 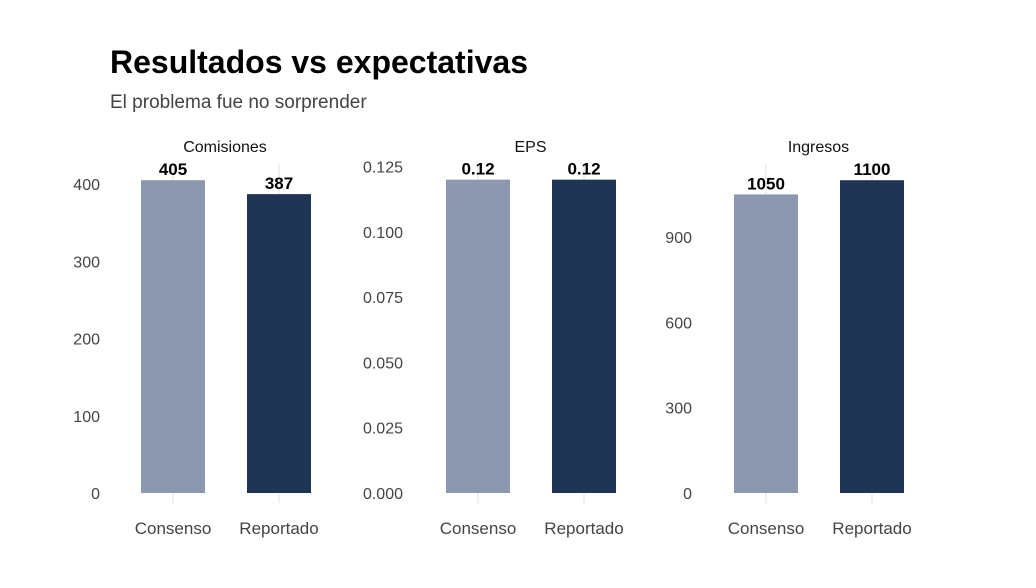 I want to click on chart-subtitle: El problema fue no sorprender, so click(x=238, y=102).